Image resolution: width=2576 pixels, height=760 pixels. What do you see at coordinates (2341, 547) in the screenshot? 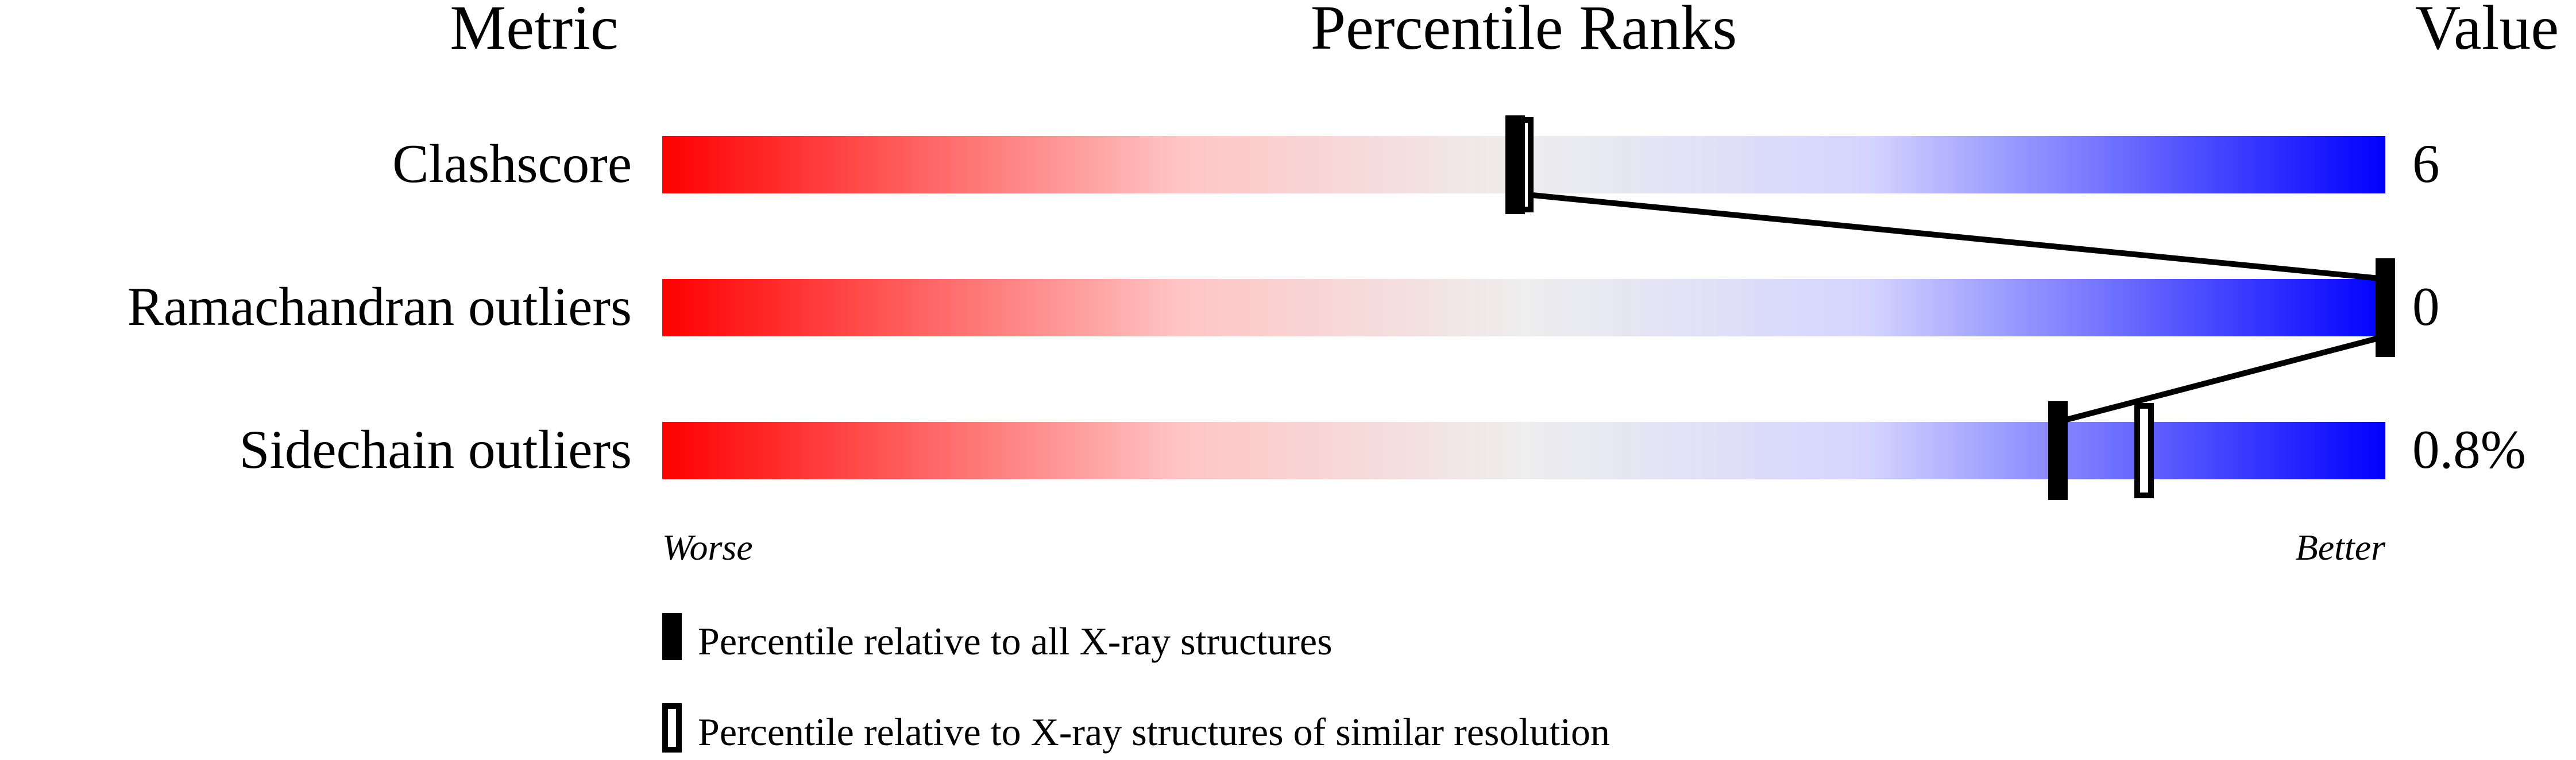
I see `axis-better-label: Better` at bounding box center [2341, 547].